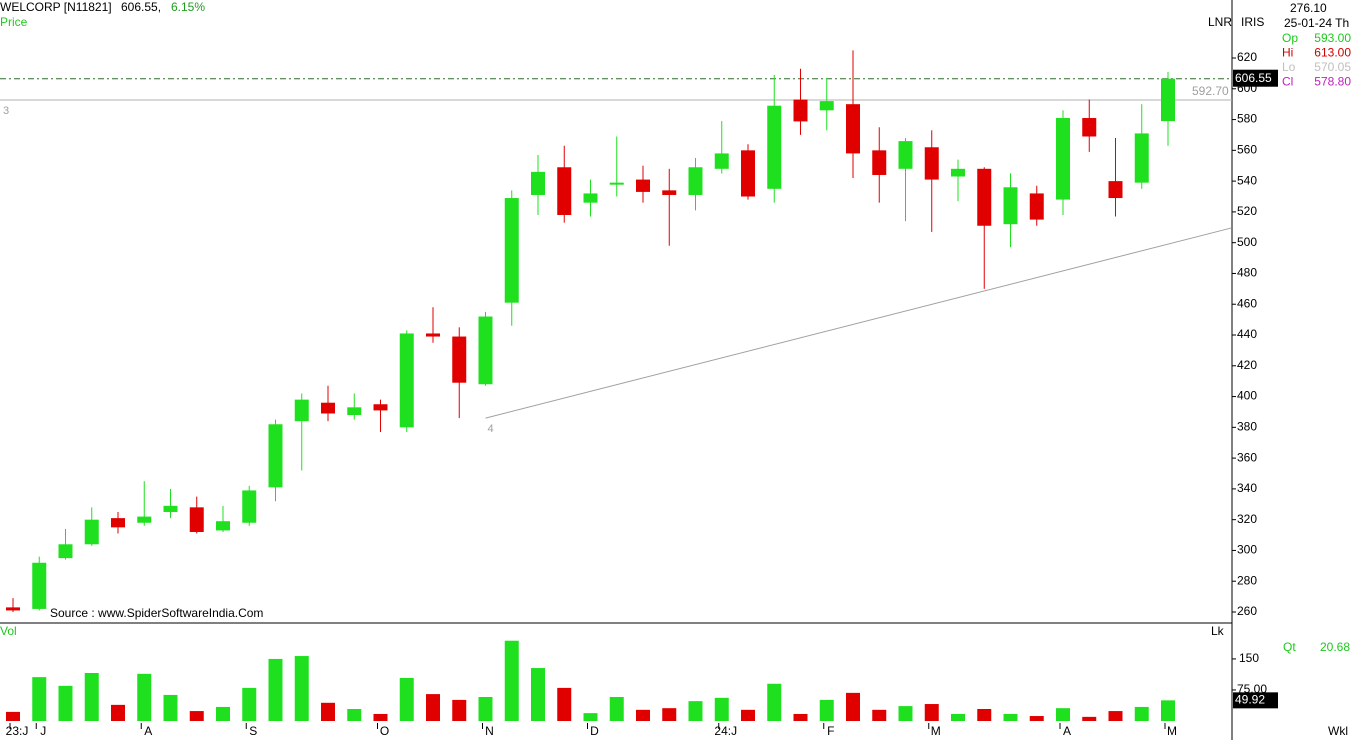 The height and width of the screenshot is (740, 1352). I want to click on chart-title: WELCORP [N11821], so click(56, 7).